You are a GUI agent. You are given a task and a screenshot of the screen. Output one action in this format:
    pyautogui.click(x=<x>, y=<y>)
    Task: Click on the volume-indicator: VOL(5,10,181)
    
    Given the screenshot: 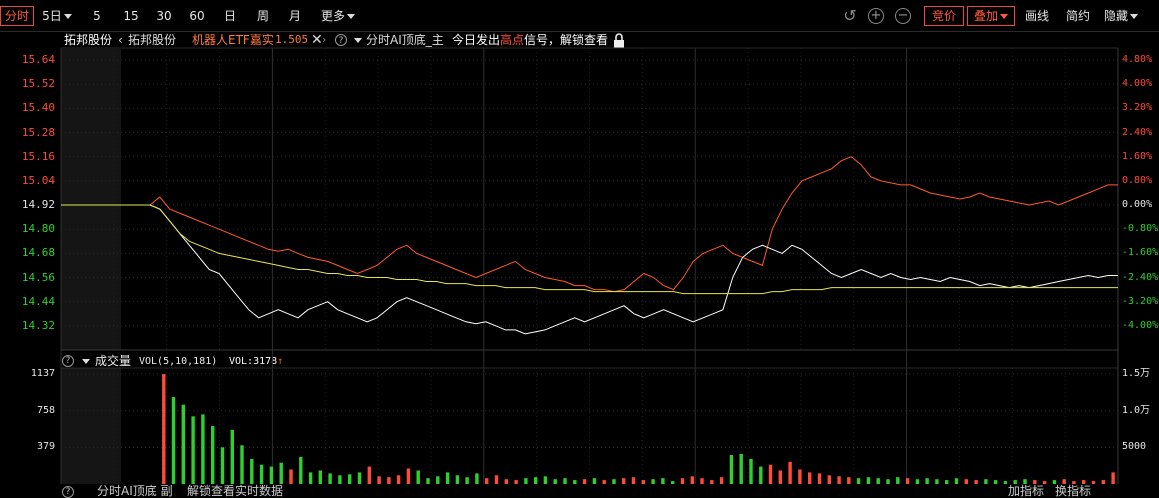 What is the action you would take?
    pyautogui.click(x=178, y=361)
    